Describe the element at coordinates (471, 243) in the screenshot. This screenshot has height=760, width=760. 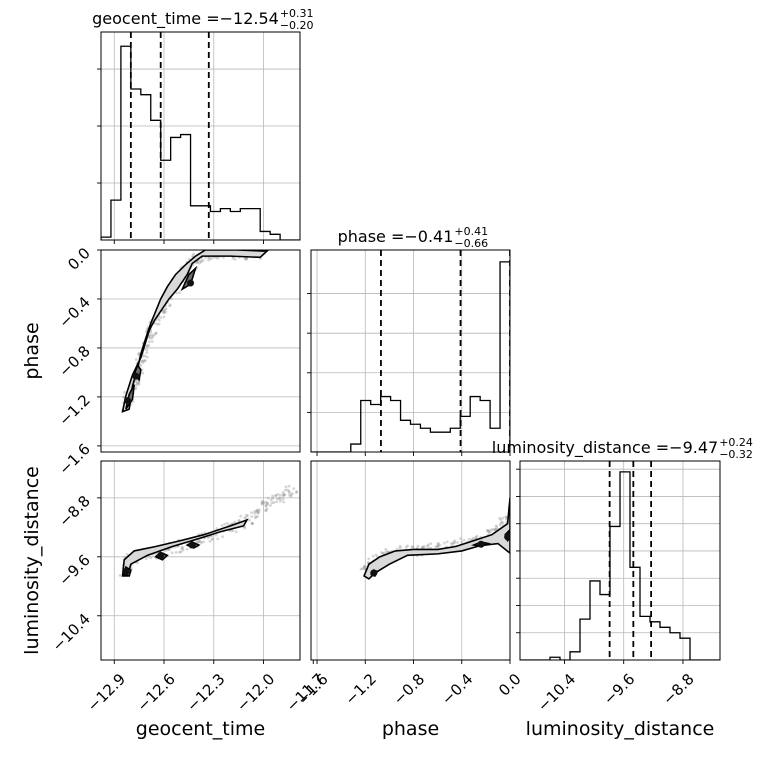
I see `title-lower-error: −0.66` at that location.